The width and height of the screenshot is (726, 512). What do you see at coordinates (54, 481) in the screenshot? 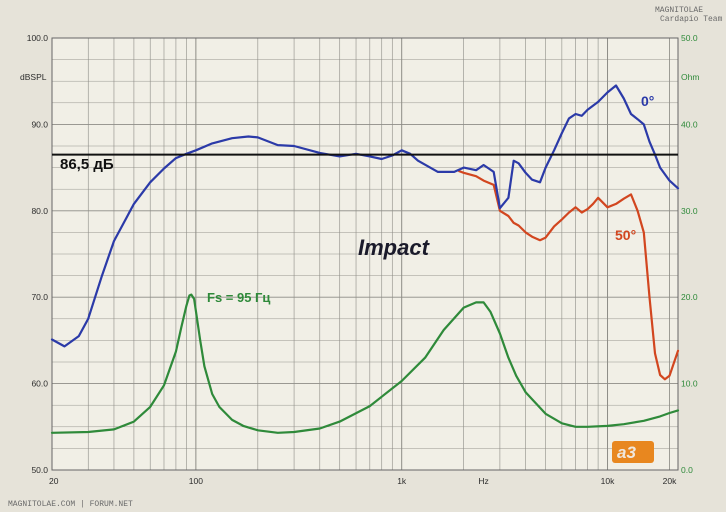
I see `x-tick-label: 20` at bounding box center [54, 481].